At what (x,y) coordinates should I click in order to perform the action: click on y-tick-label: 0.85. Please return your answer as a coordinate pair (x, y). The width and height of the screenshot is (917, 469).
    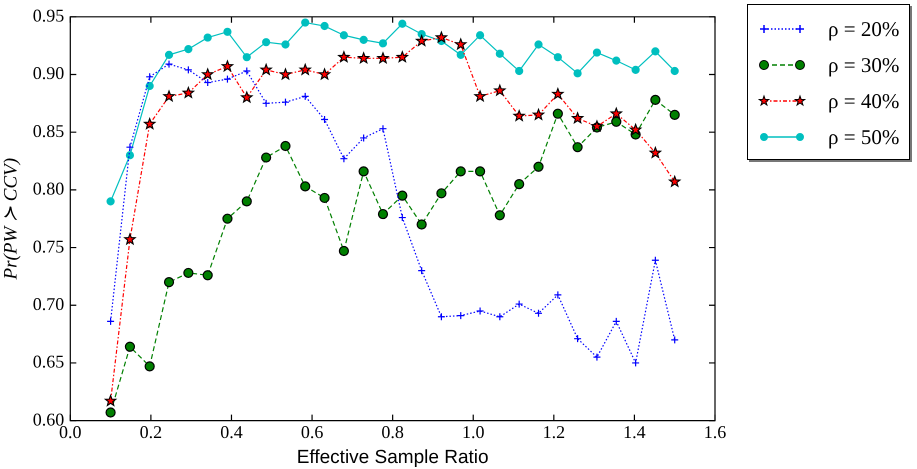
    Looking at the image, I should click on (48, 130).